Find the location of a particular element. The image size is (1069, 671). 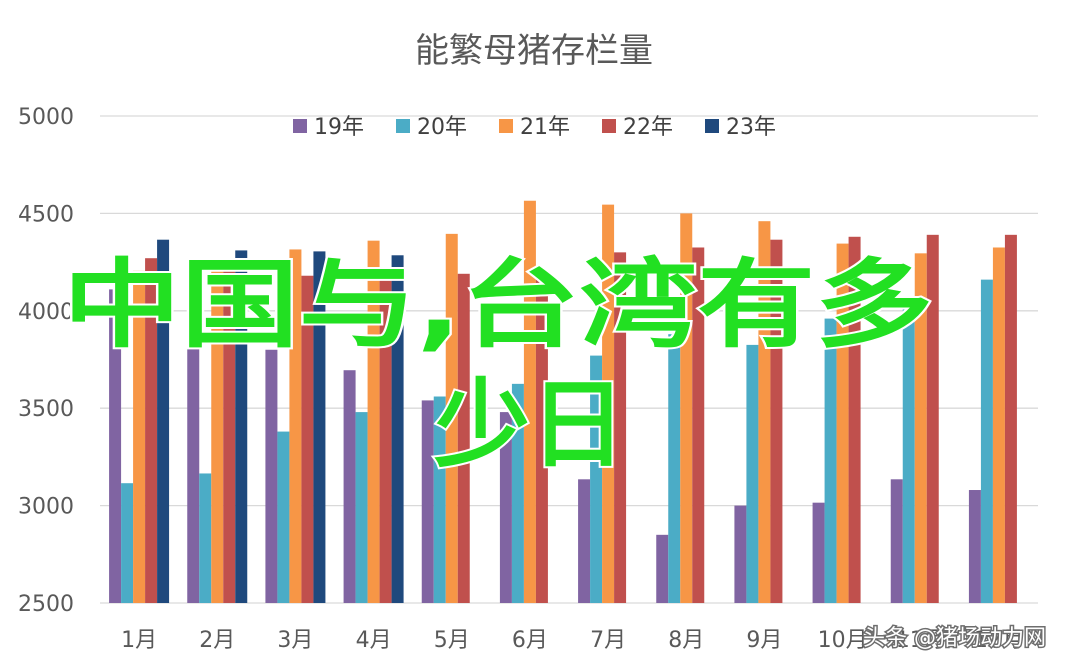

legend-label: 19年 is located at coordinates (339, 127).